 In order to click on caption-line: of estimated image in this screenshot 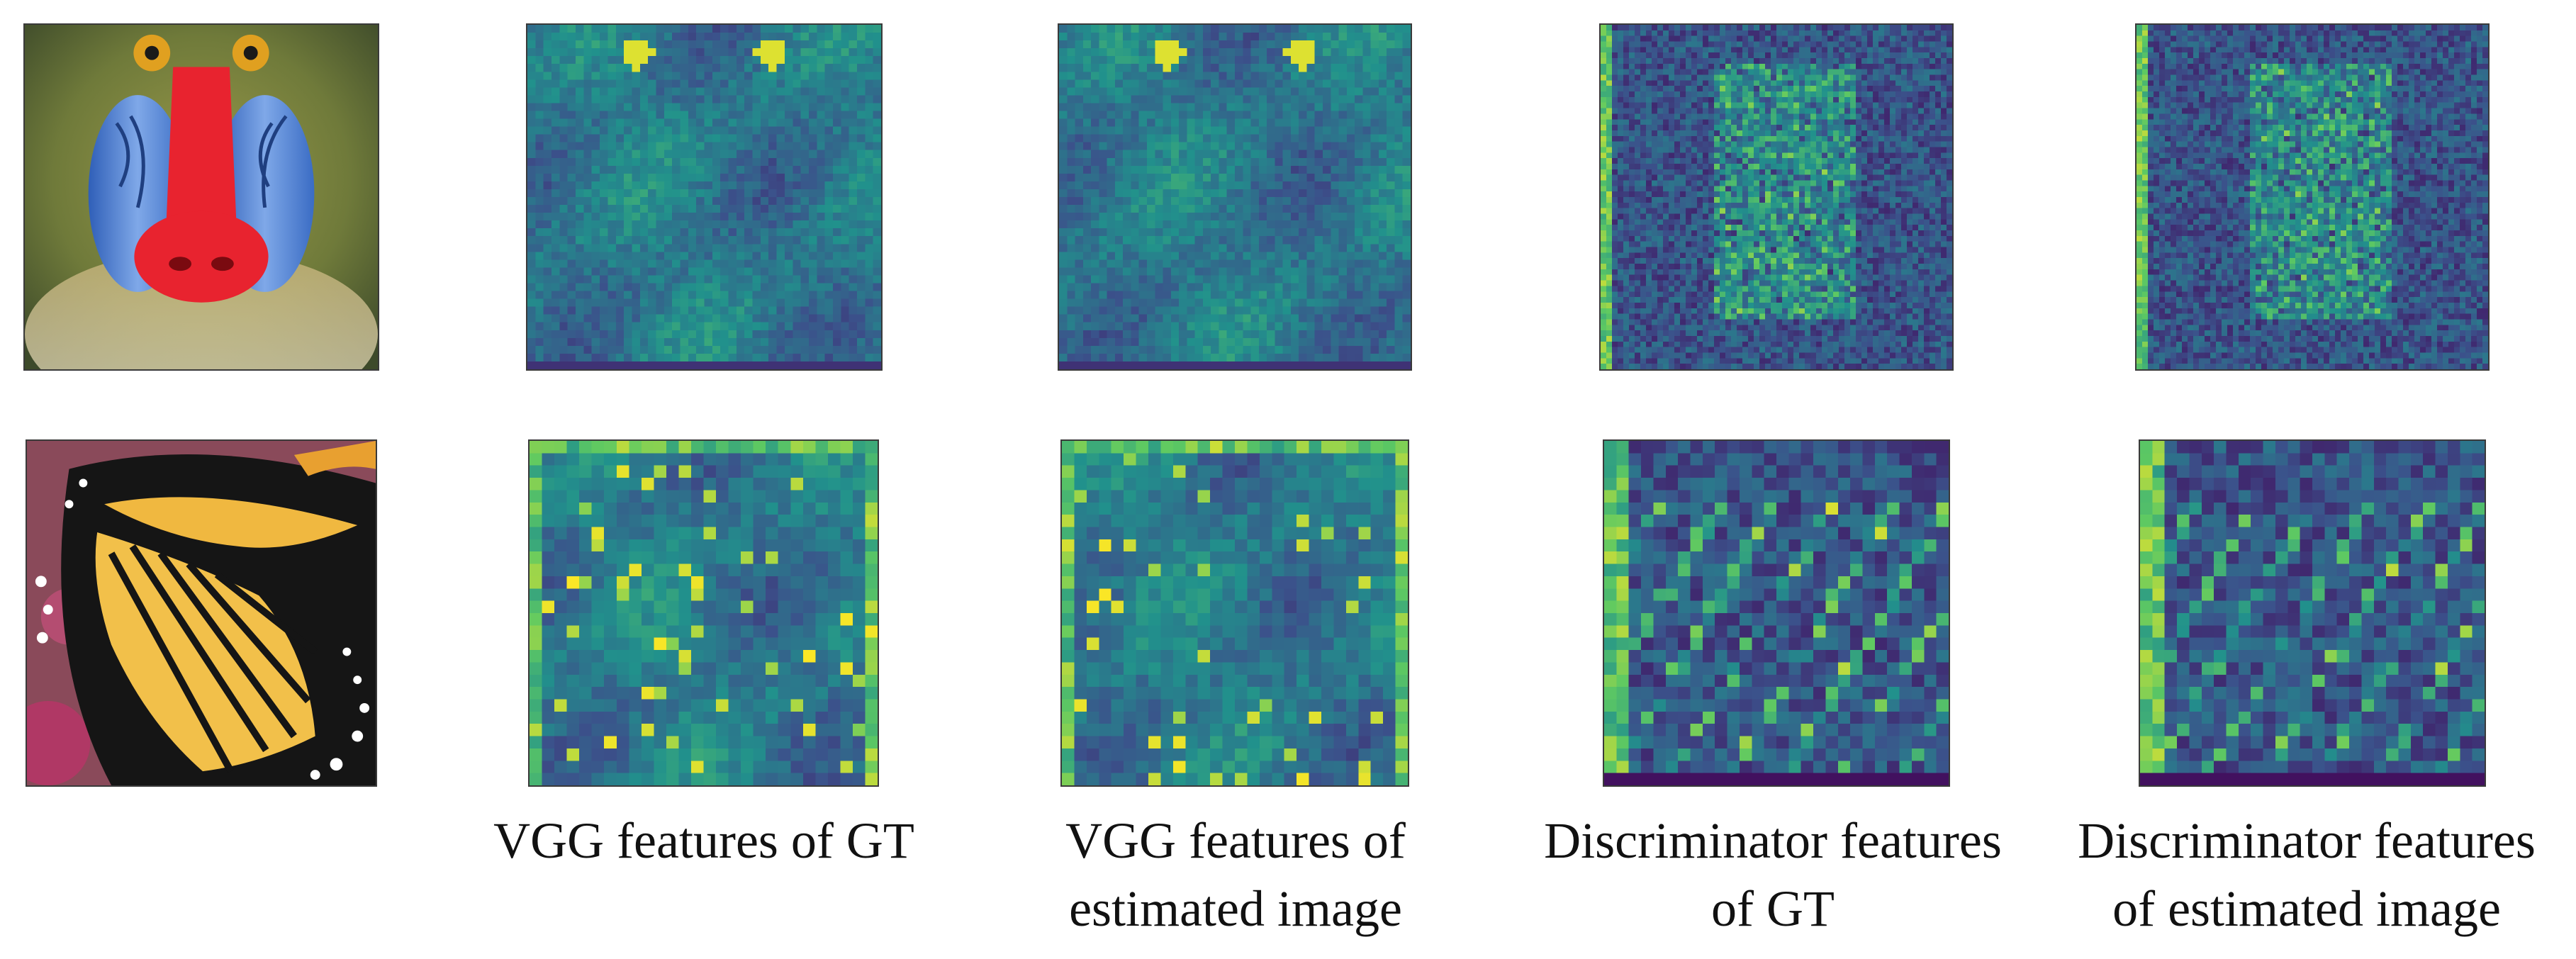, I will do `click(2306, 908)`.